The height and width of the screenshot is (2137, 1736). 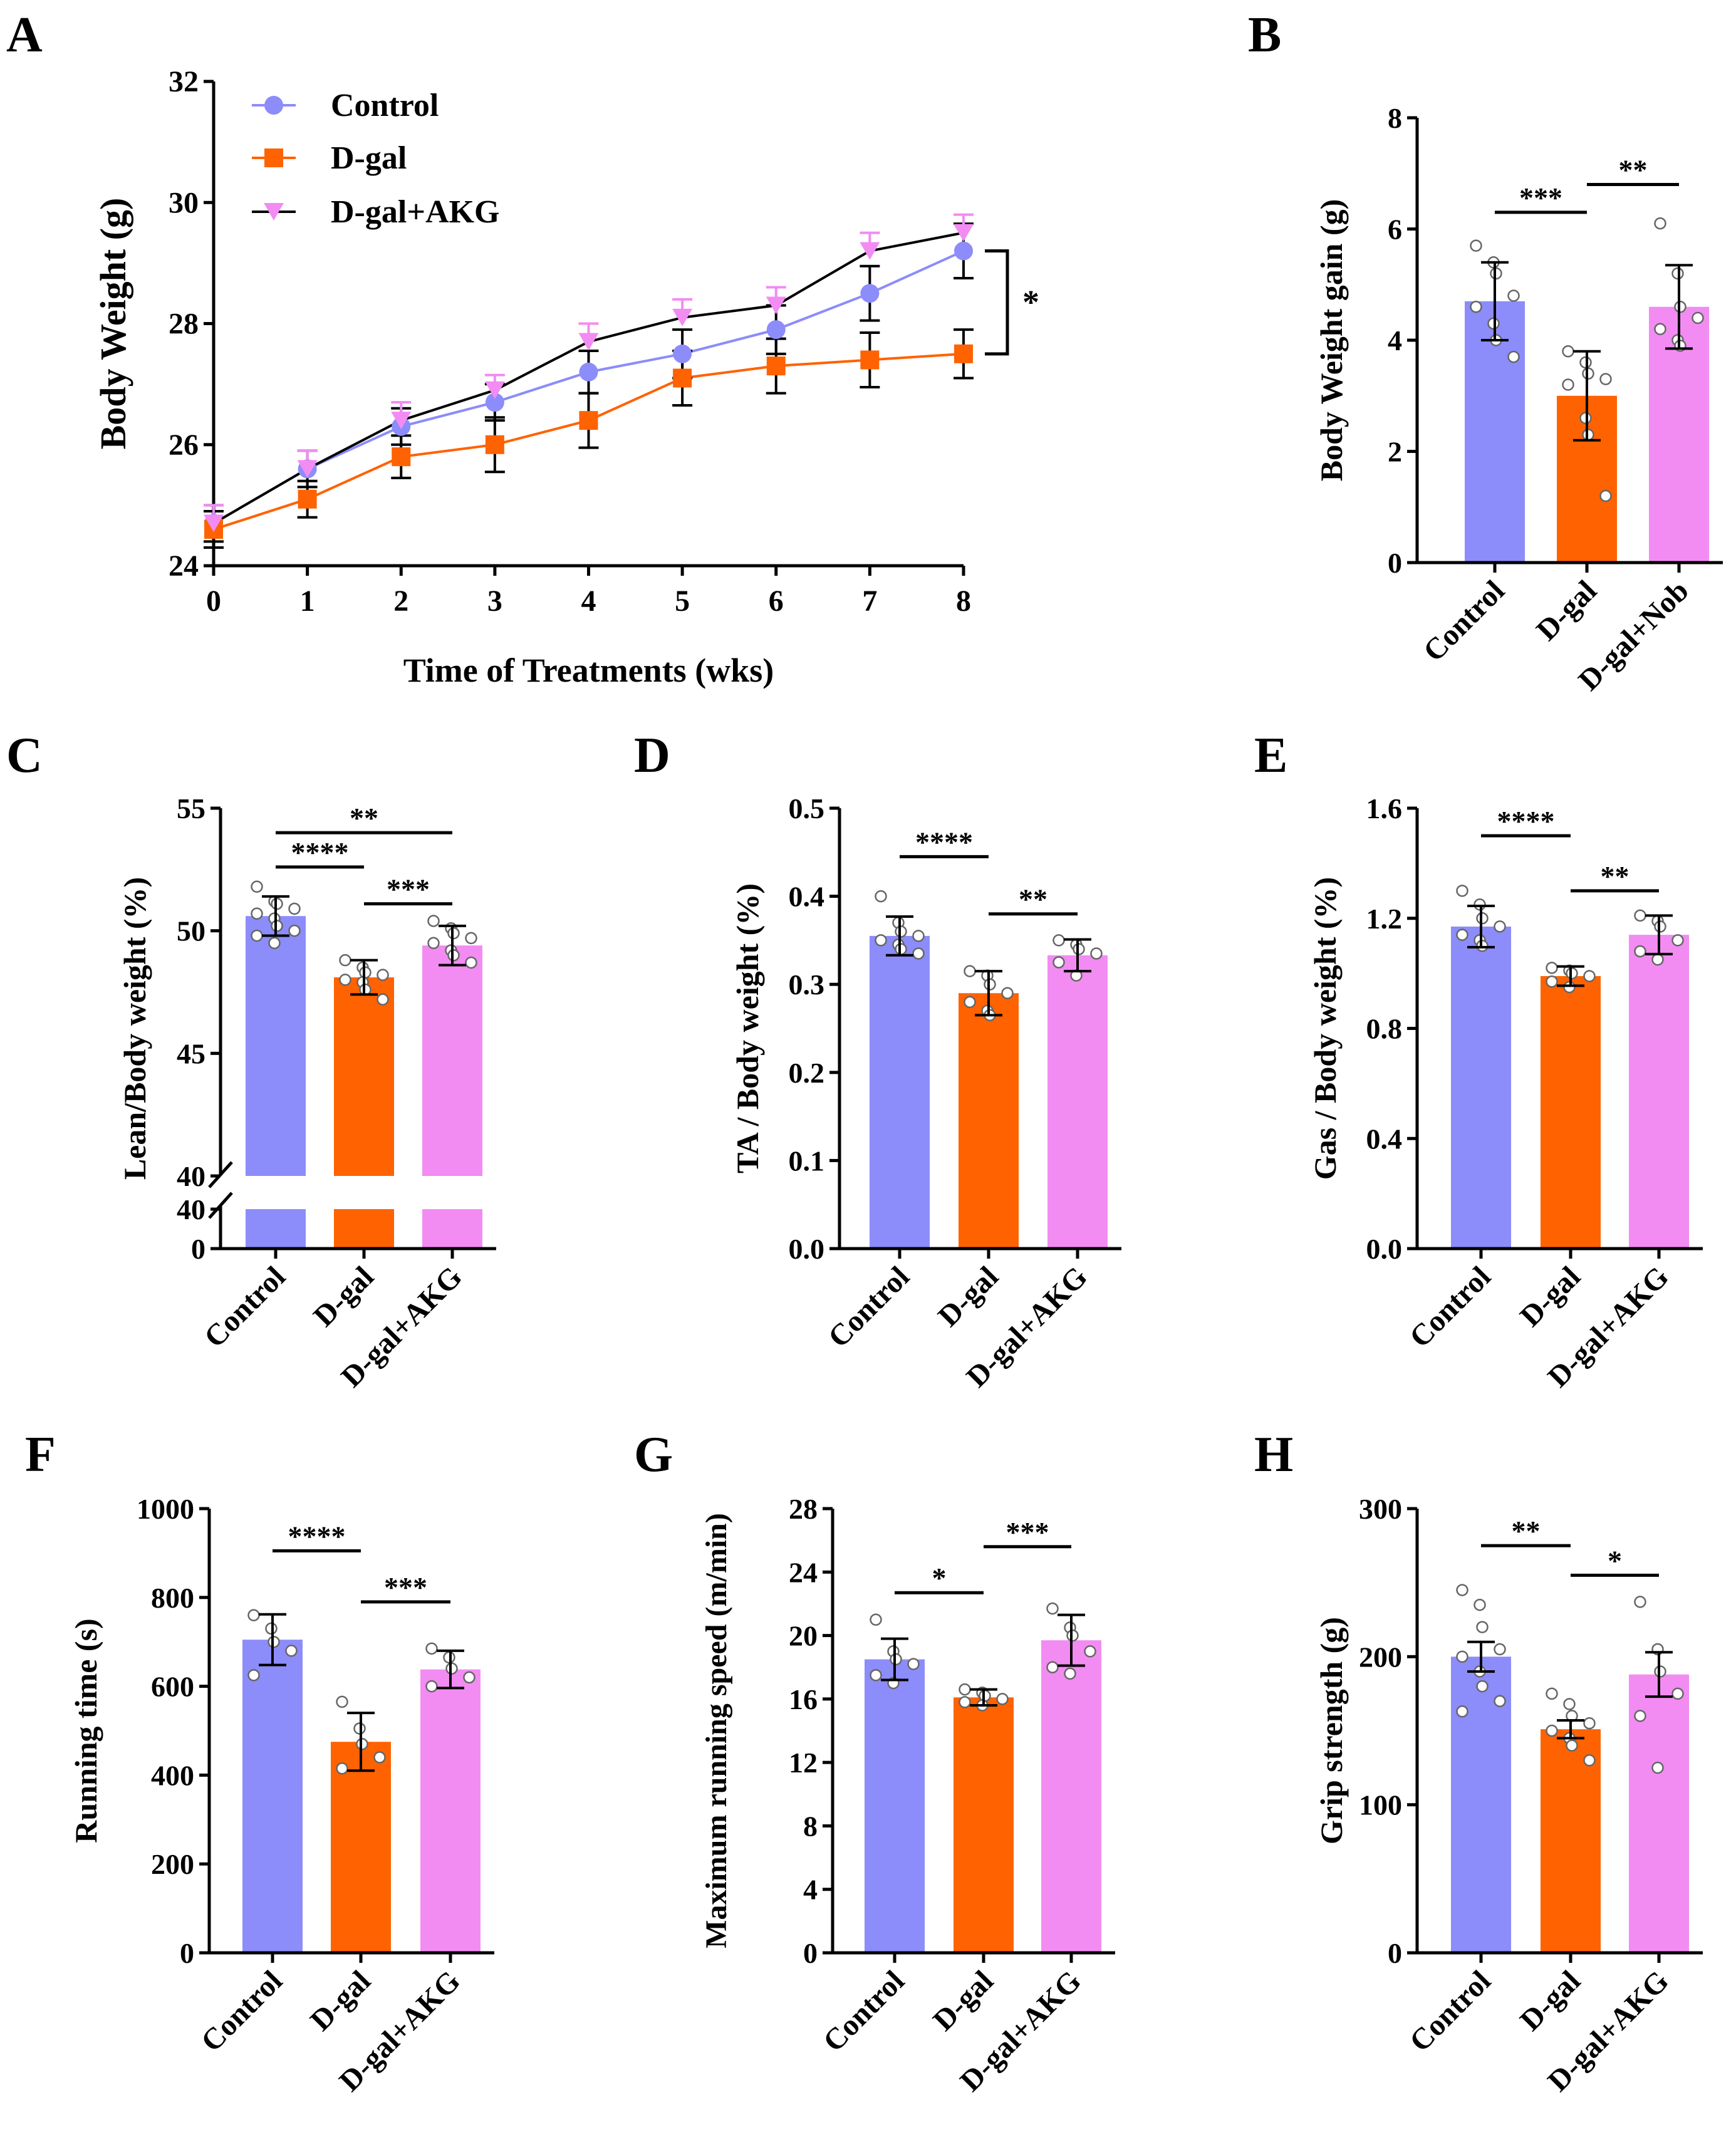 I want to click on y-tick-label: 12, so click(x=803, y=1763).